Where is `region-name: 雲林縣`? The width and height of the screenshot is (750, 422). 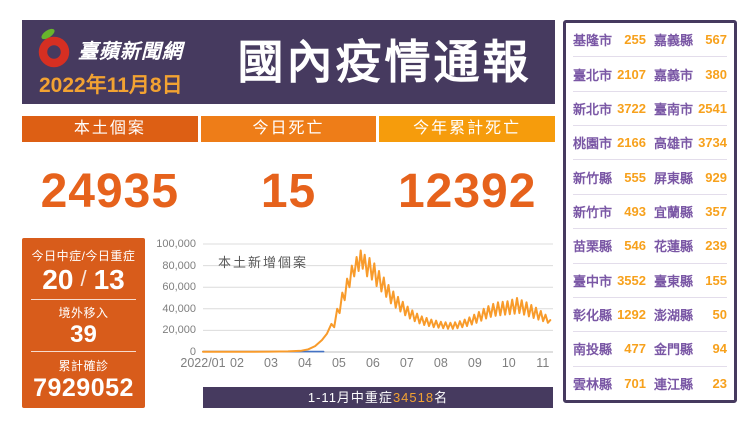
region-name: 雲林縣 is located at coordinates (593, 384).